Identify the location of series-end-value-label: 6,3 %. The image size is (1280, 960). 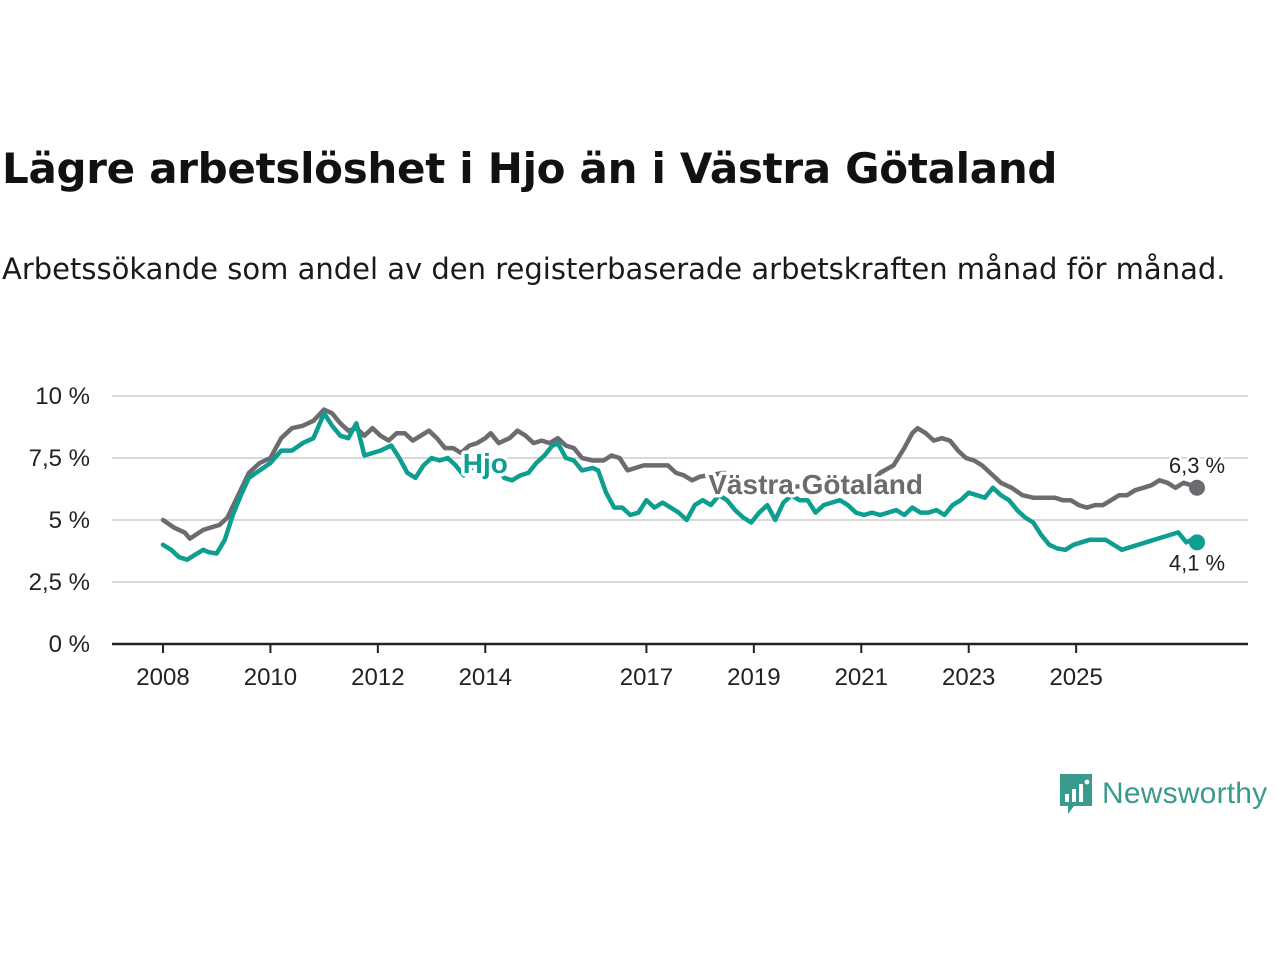
(1197, 465).